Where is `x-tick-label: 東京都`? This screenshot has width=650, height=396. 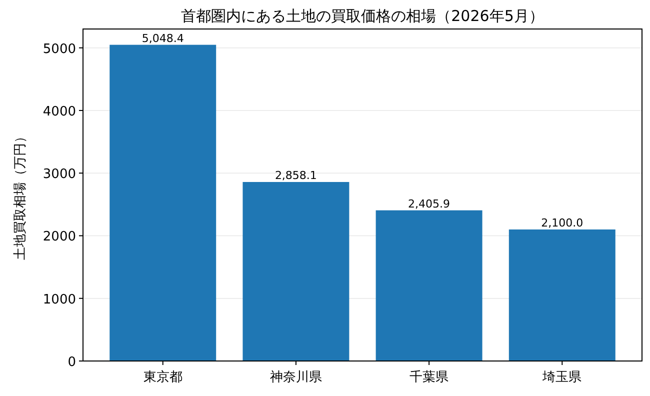
x-tick-label: 東京都 is located at coordinates (162, 377).